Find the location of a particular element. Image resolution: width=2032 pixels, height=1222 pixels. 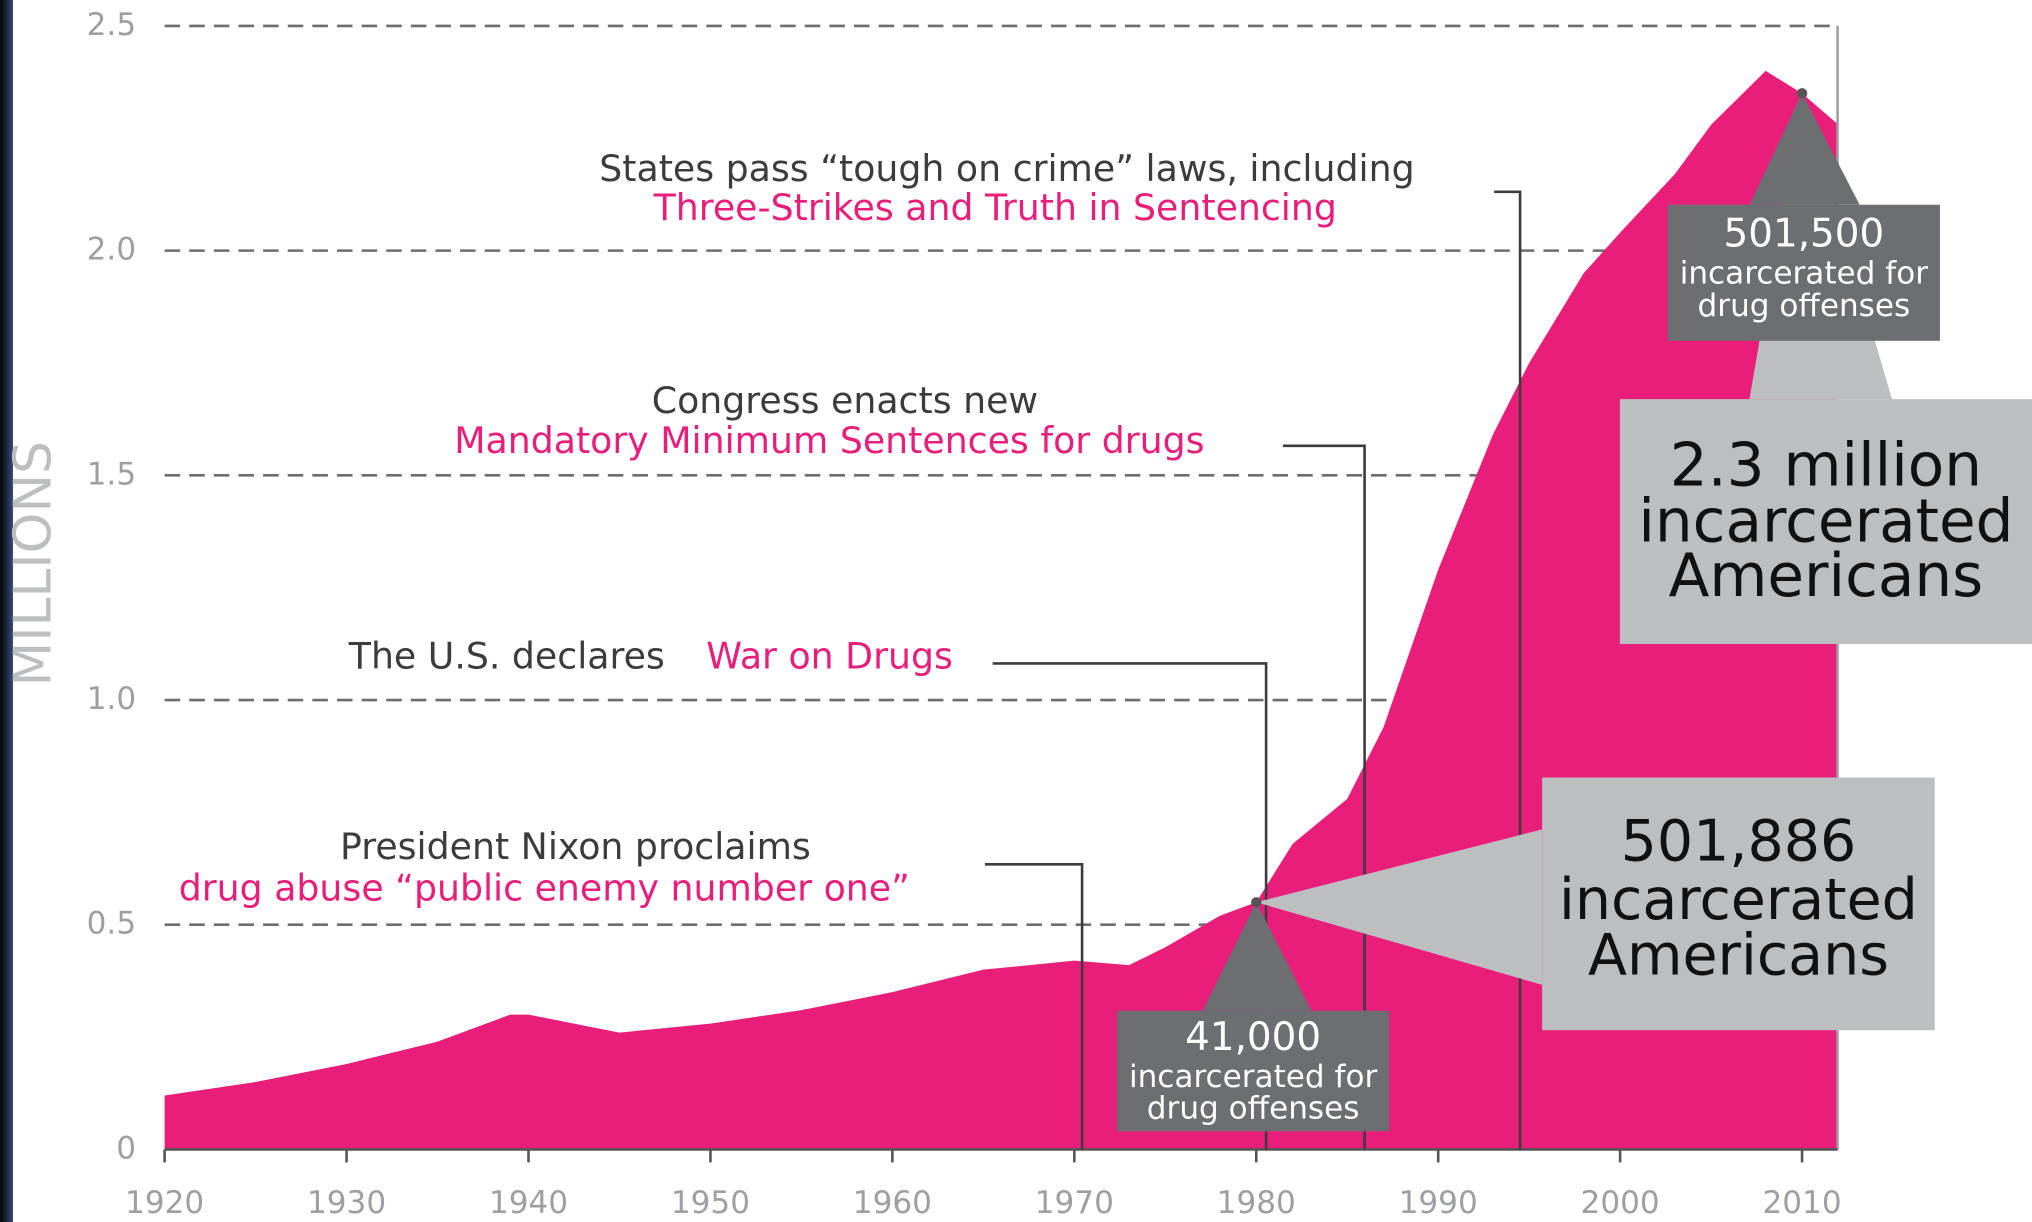

x-tick-label: 1920 is located at coordinates (164, 1203).